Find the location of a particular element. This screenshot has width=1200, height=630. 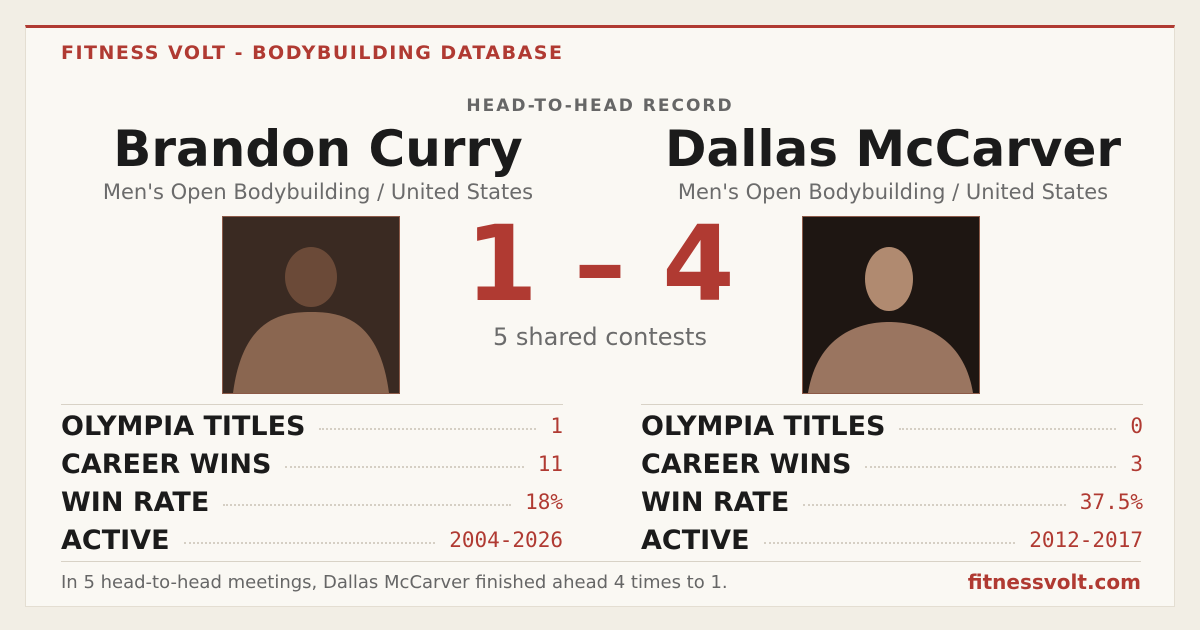

stat-value: 2012-2017 is located at coordinates (1086, 540).